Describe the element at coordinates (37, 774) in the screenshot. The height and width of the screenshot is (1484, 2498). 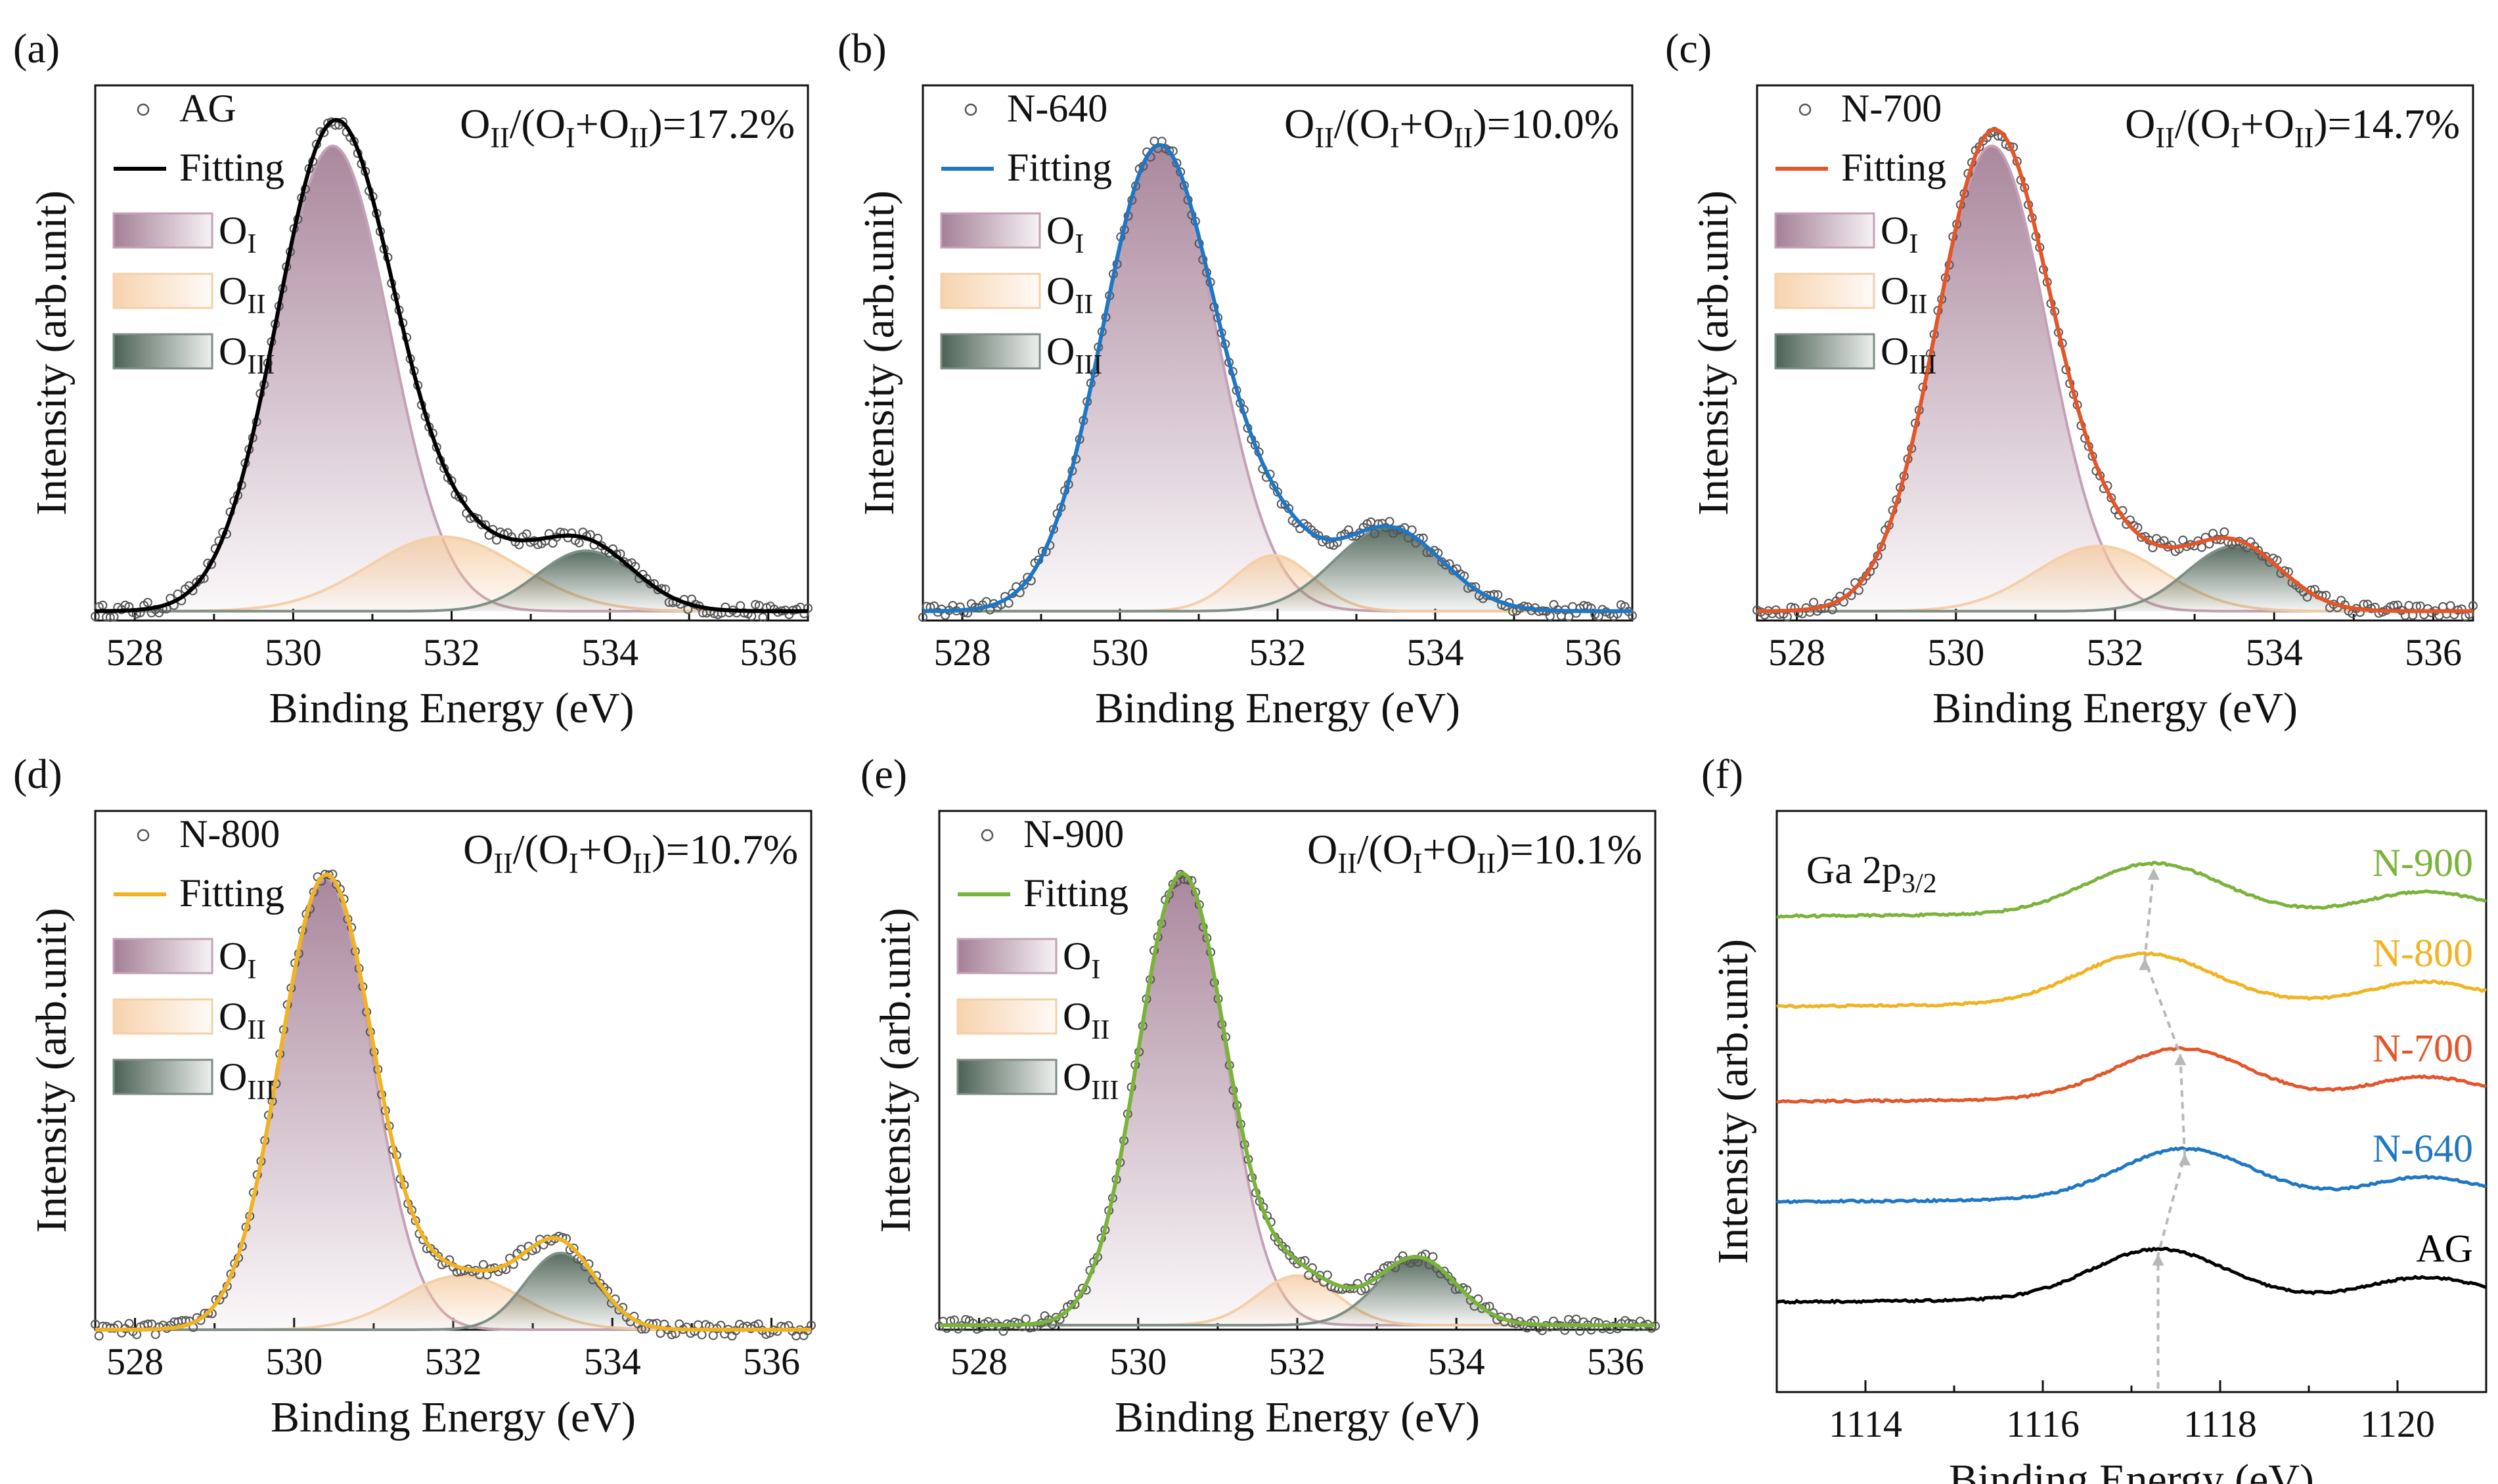
I see `panel-label: (d)` at that location.